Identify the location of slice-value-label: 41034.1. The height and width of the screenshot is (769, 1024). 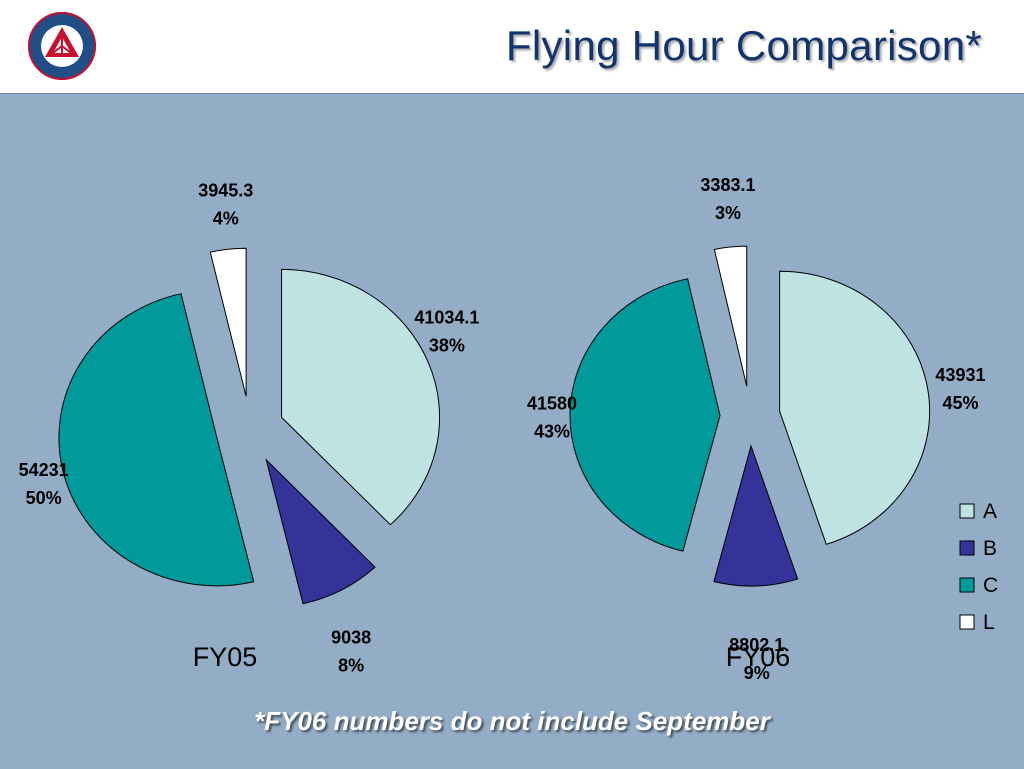
(446, 317).